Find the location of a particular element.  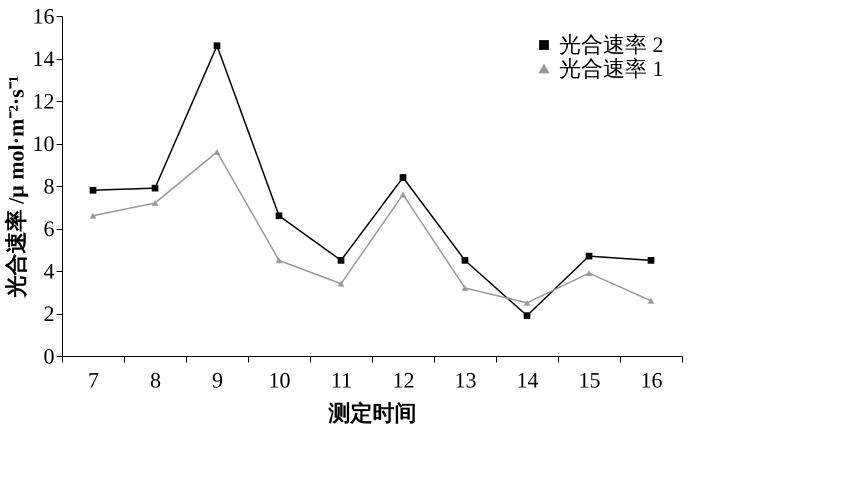

x-tick-label: 14 is located at coordinates (527, 380).